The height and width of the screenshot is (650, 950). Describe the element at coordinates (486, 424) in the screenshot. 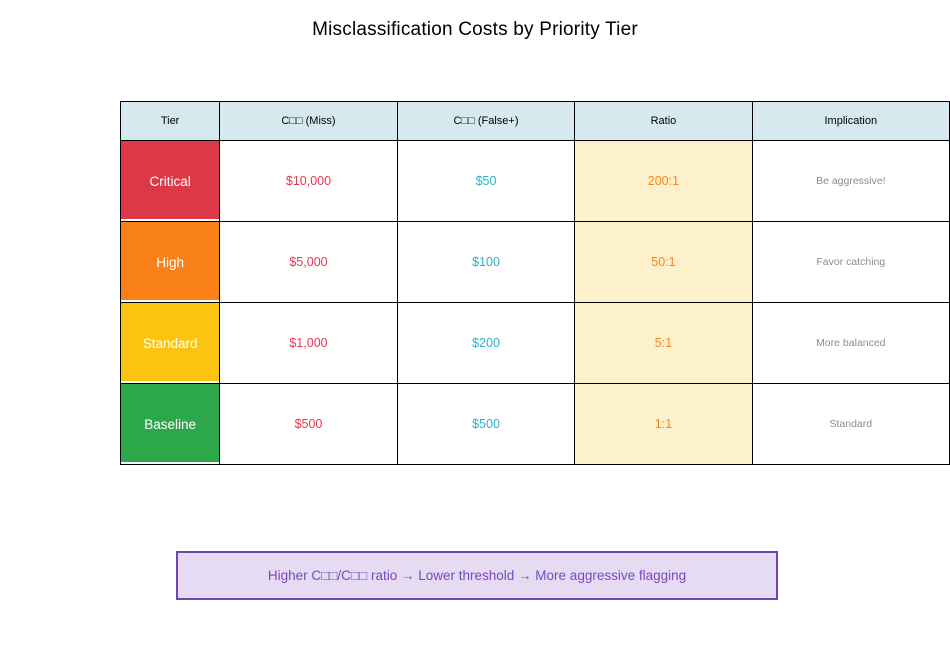

I see `false-positive-cost-cell: $500` at that location.